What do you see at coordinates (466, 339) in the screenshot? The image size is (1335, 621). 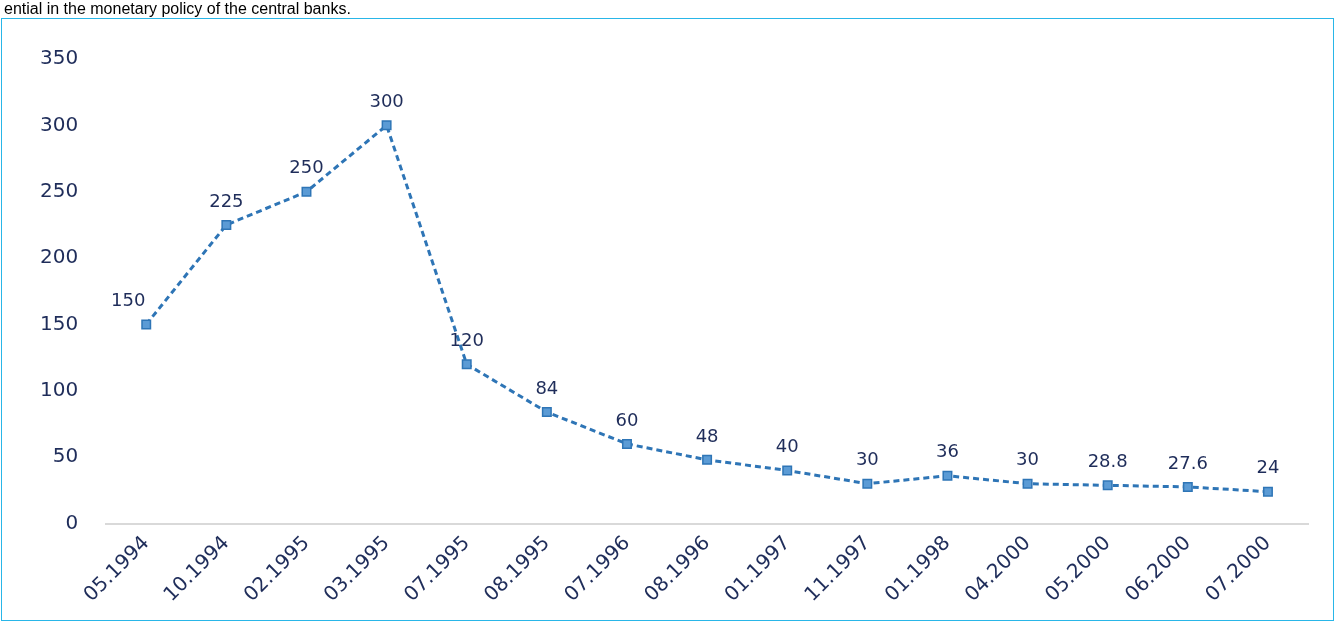 I see `data-label: 120` at bounding box center [466, 339].